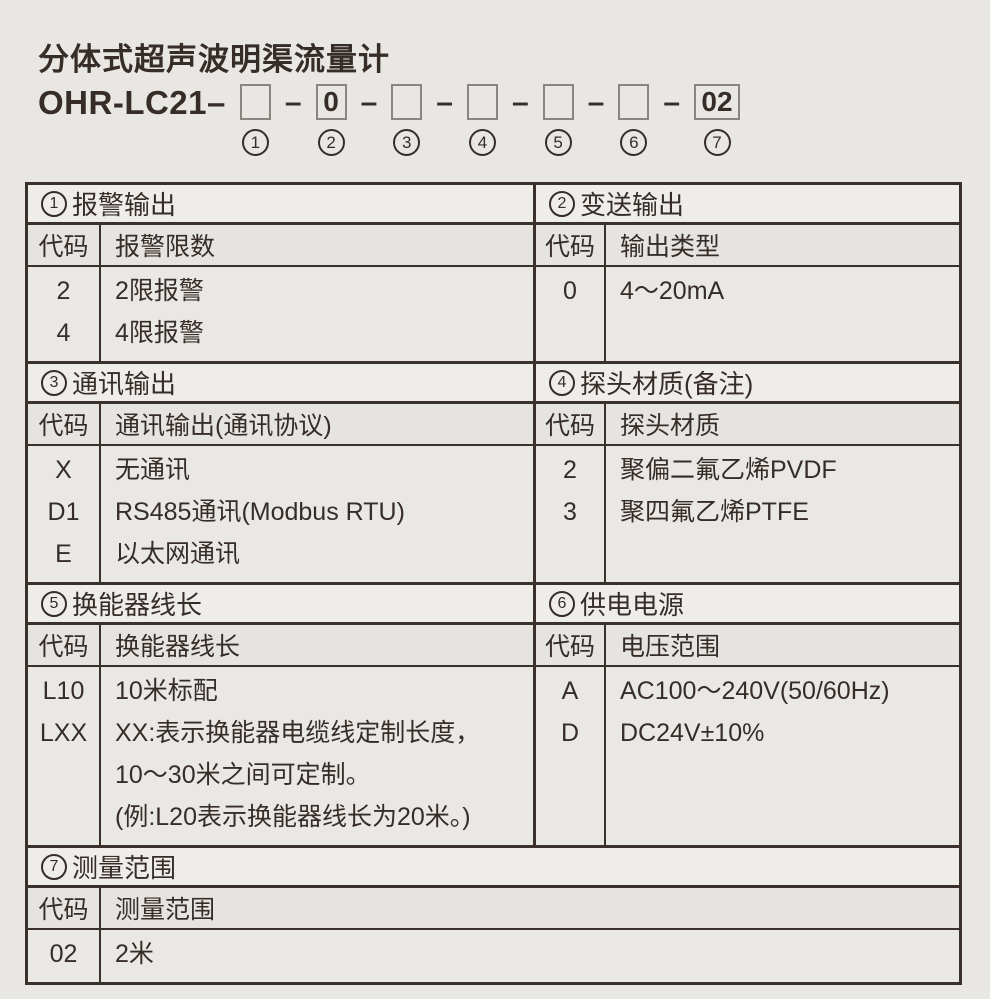 The height and width of the screenshot is (999, 990). I want to click on desc-line: 10米标配, so click(166, 691).